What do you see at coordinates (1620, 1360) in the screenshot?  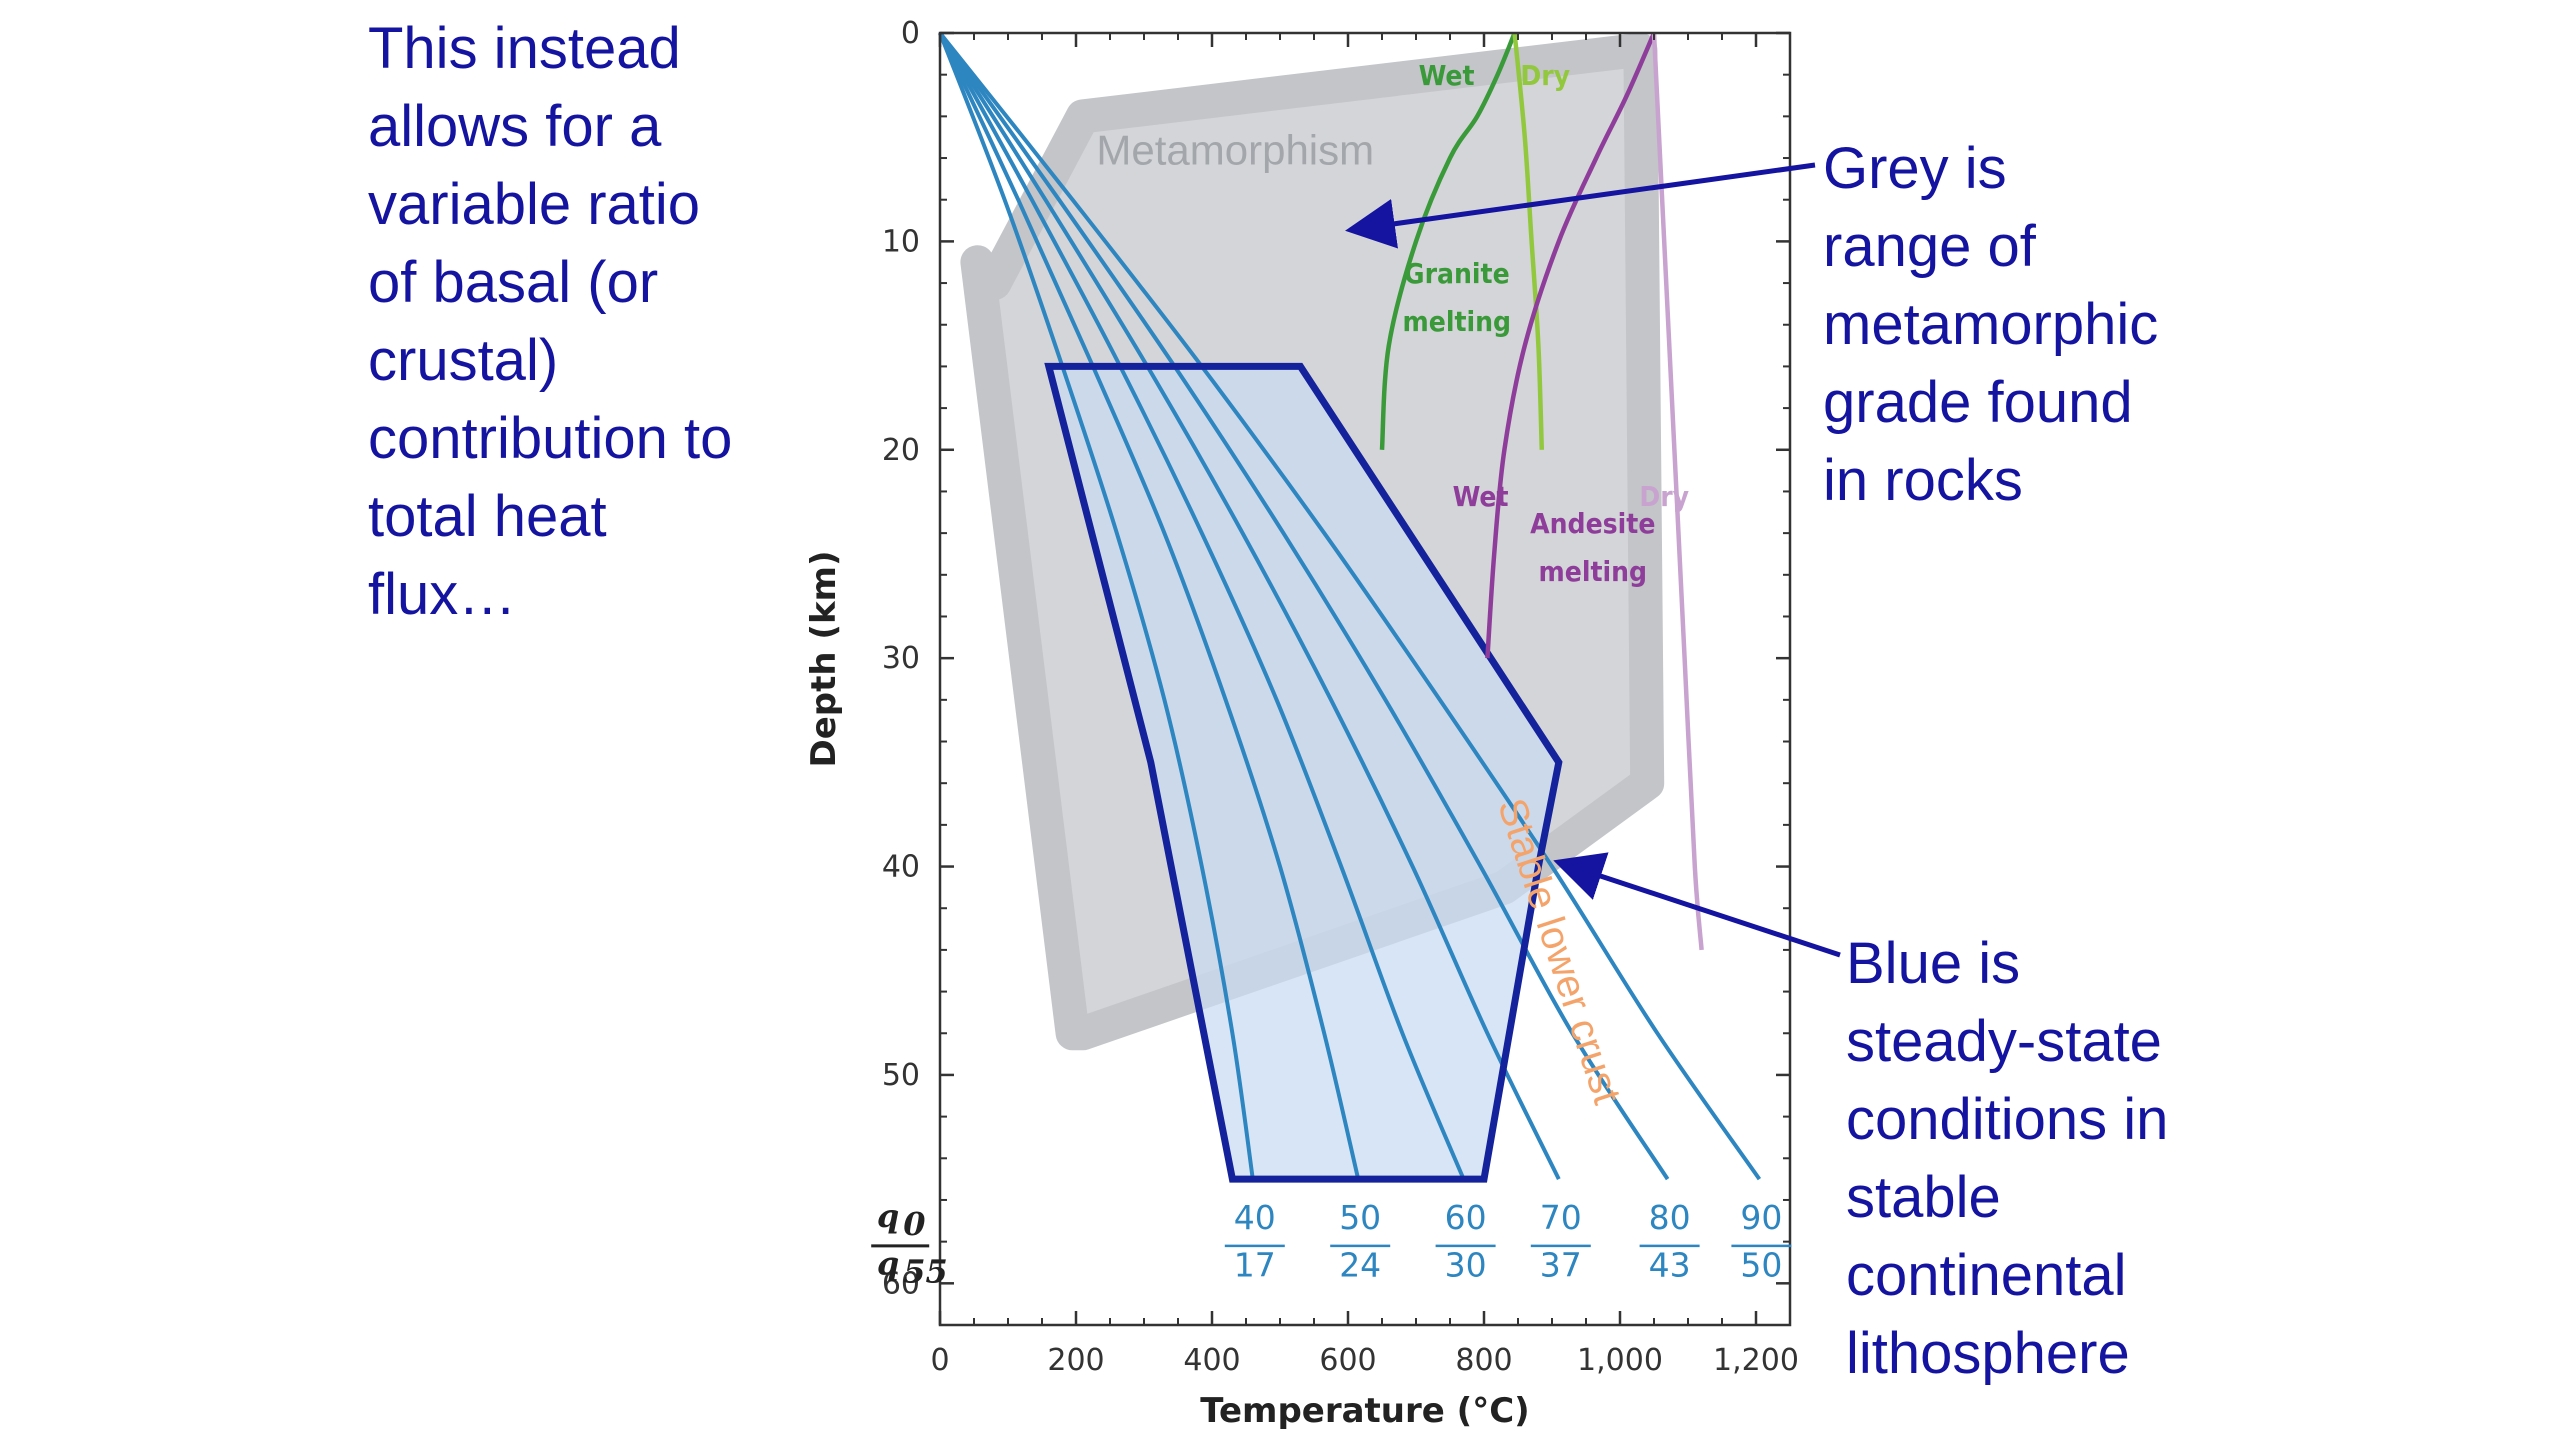 I see `x-tick-label: 1,000` at bounding box center [1620, 1360].